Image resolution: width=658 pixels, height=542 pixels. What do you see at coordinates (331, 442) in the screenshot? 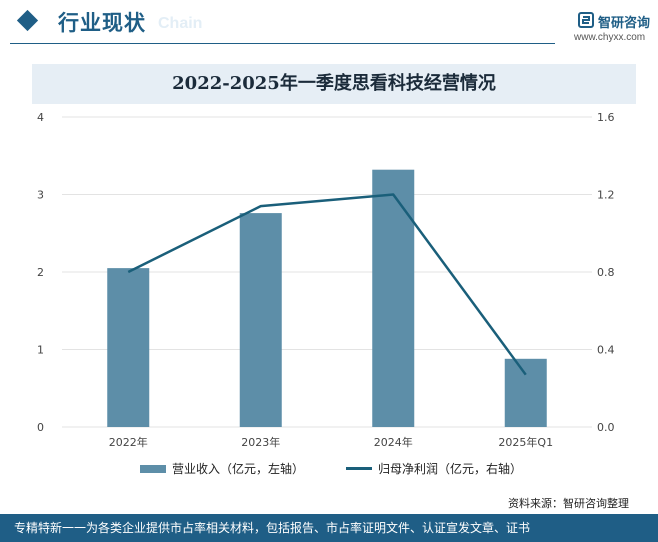
I see `x-axis-ticks: 2022年 2023年 2024年 2025年Q1` at bounding box center [331, 442].